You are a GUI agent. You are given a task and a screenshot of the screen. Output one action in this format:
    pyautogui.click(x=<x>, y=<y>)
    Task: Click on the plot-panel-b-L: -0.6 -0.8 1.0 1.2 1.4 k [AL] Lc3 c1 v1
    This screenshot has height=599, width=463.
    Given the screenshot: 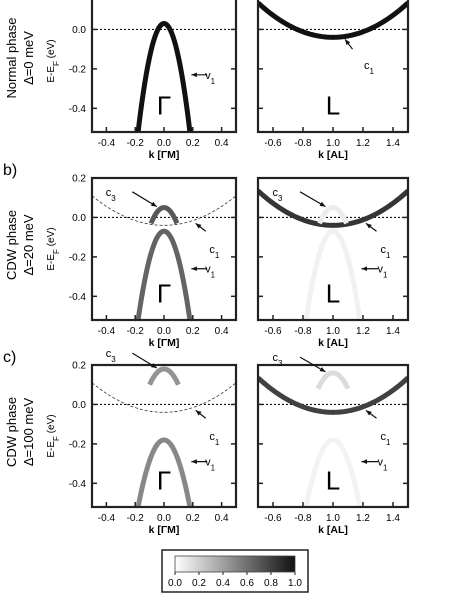 What is the action you would take?
    pyautogui.click(x=333, y=262)
    